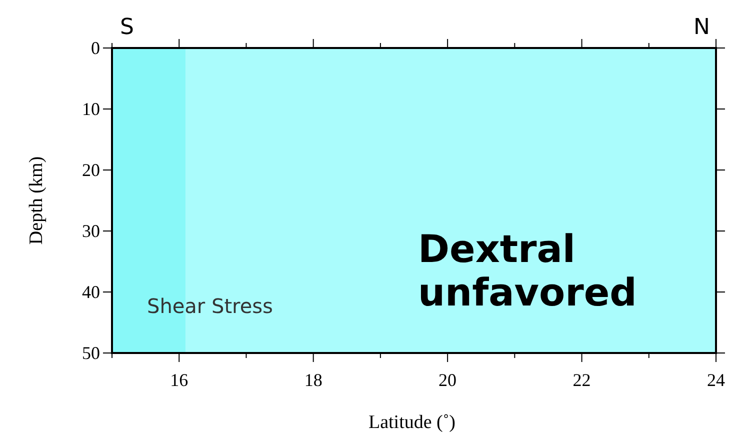 This screenshot has width=733, height=439. Describe the element at coordinates (313, 380) in the screenshot. I see `x-tick-label: 18` at that location.